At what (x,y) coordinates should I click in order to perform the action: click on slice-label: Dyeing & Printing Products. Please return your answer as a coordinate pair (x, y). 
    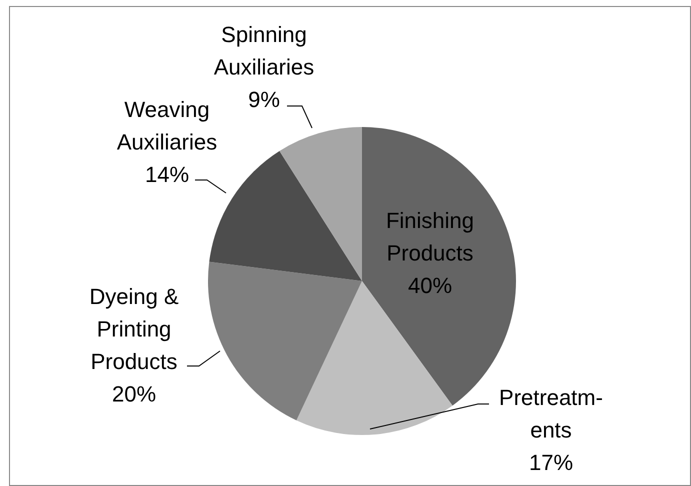
    Looking at the image, I should click on (134, 329).